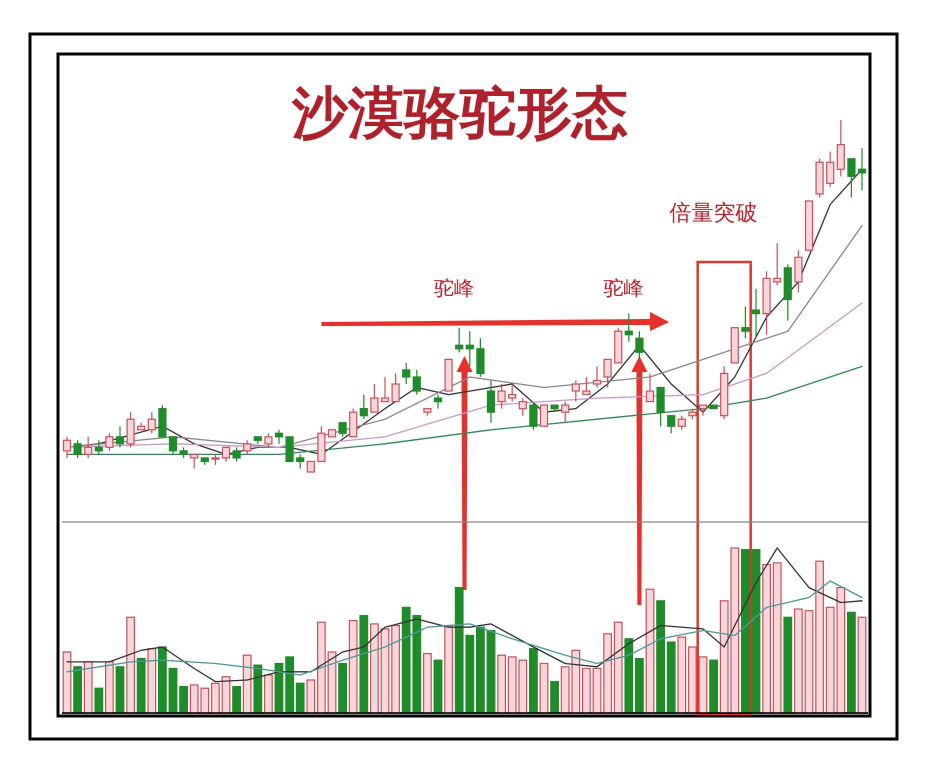  What do you see at coordinates (714, 213) in the screenshot?
I see `annotation: 倍量突破` at bounding box center [714, 213].